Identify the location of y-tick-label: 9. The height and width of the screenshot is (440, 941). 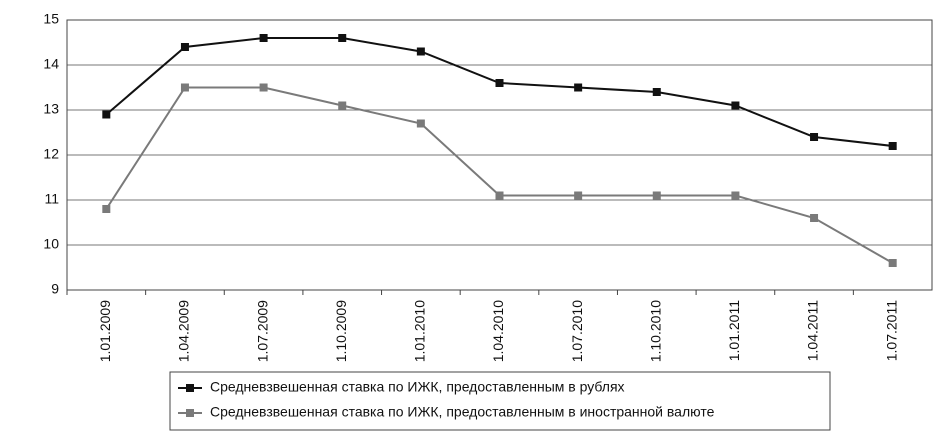
(55, 289).